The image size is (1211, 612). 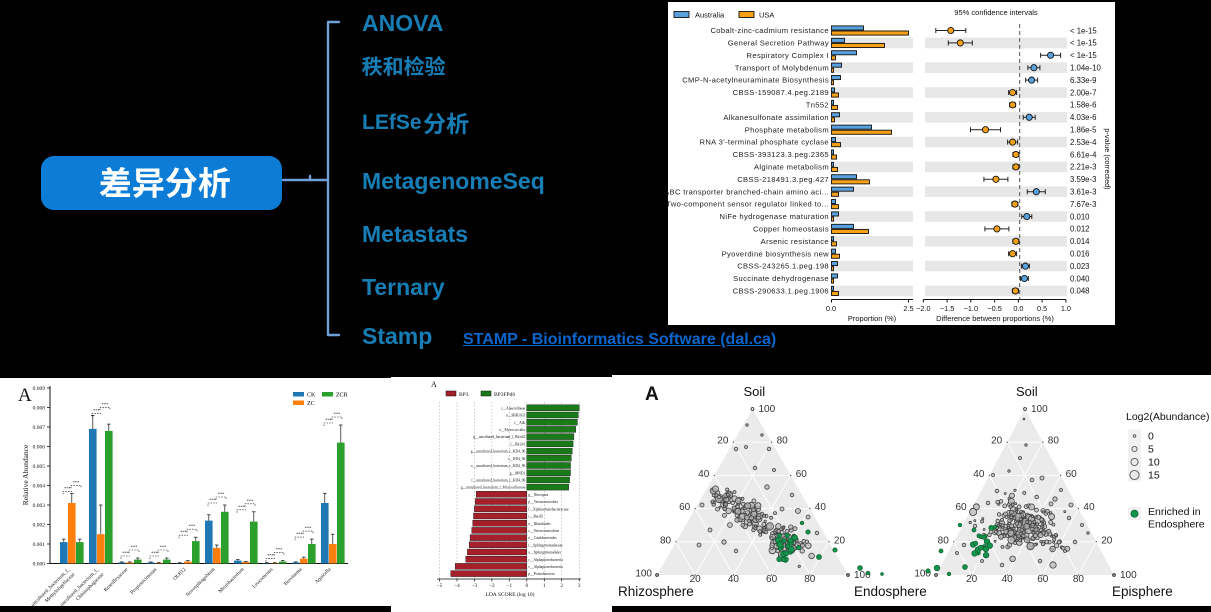 I want to click on svg-text: Propionicimonas, so click(x=143, y=581).